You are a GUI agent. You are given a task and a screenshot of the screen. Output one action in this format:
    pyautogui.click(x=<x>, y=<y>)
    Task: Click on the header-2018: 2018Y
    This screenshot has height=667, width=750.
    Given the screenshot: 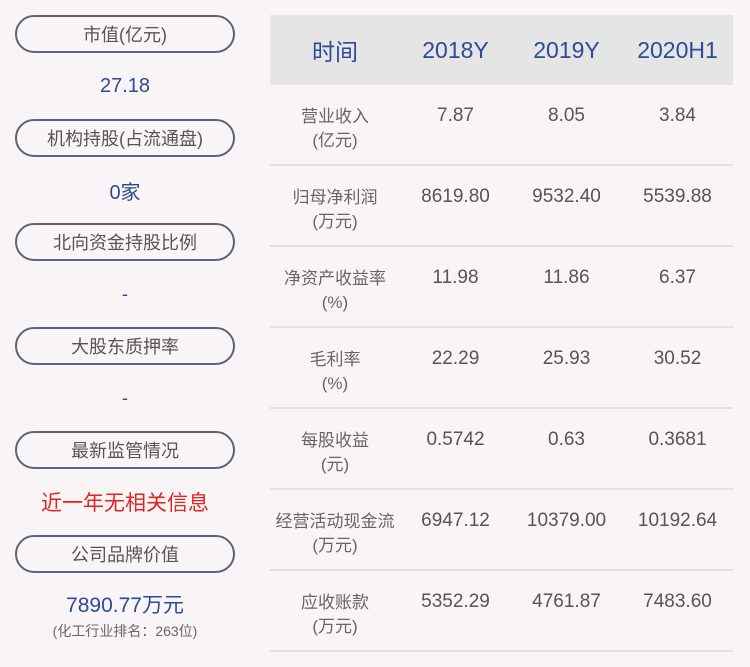 What is the action you would take?
    pyautogui.click(x=455, y=49)
    